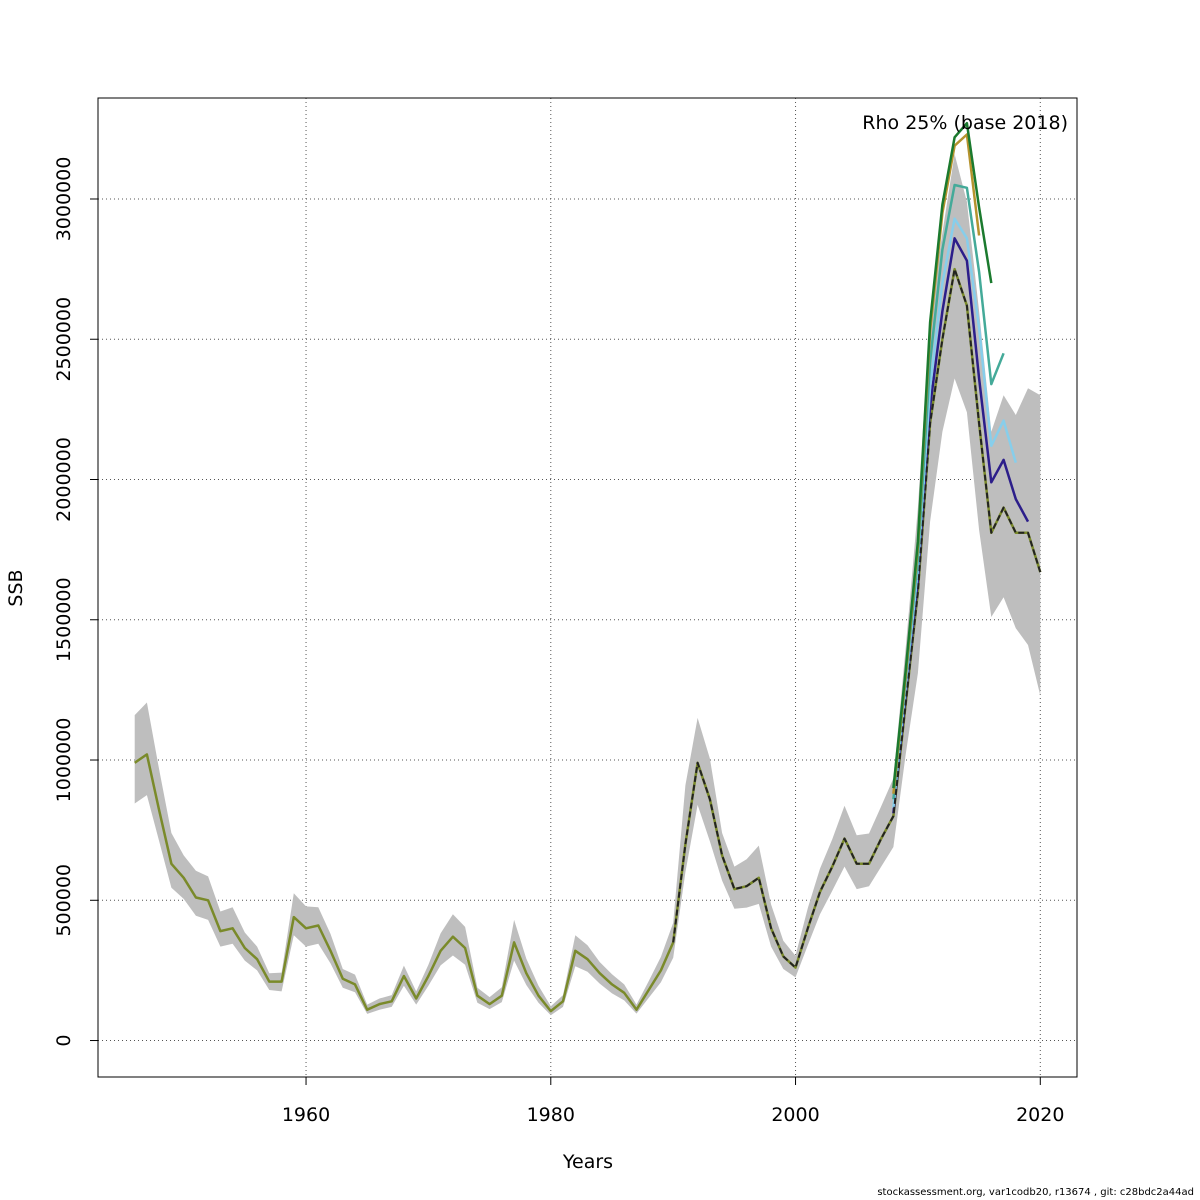 The width and height of the screenshot is (1200, 1200). I want to click on y-tick-label: 3000000, so click(64, 199).